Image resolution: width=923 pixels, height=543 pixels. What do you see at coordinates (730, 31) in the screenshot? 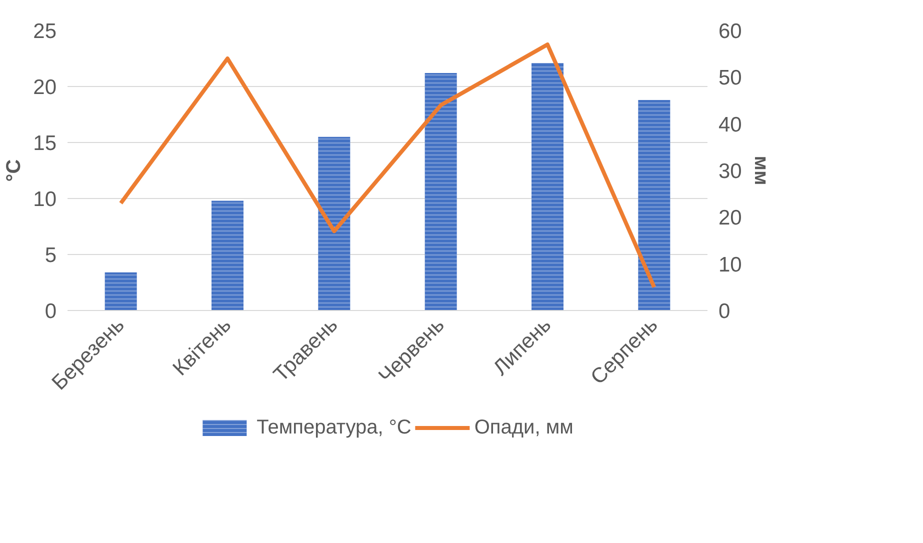
I see `y2-tick-label: 60` at bounding box center [730, 31].